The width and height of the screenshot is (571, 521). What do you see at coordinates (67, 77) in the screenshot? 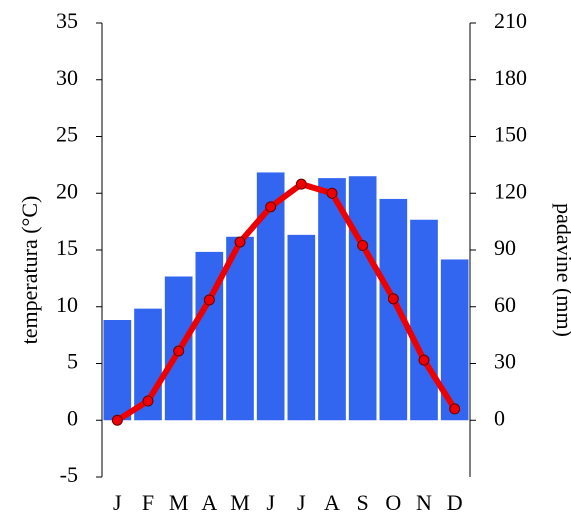
I see `y-tick-label: 30` at bounding box center [67, 77].